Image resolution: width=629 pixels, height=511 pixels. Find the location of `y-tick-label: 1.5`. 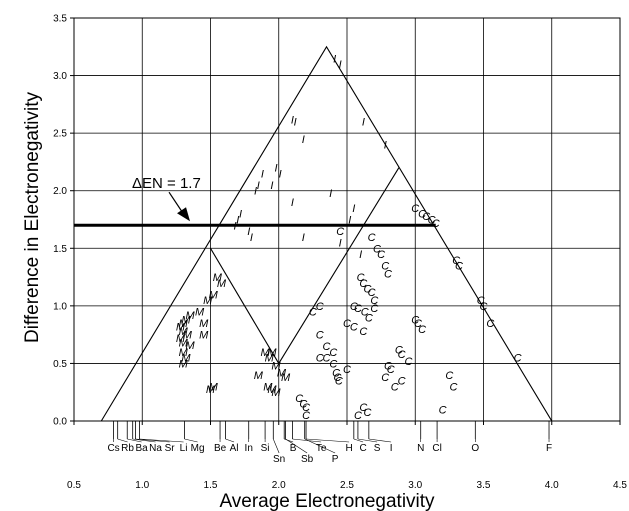

y-tick-label: 1.5 is located at coordinates (60, 249).